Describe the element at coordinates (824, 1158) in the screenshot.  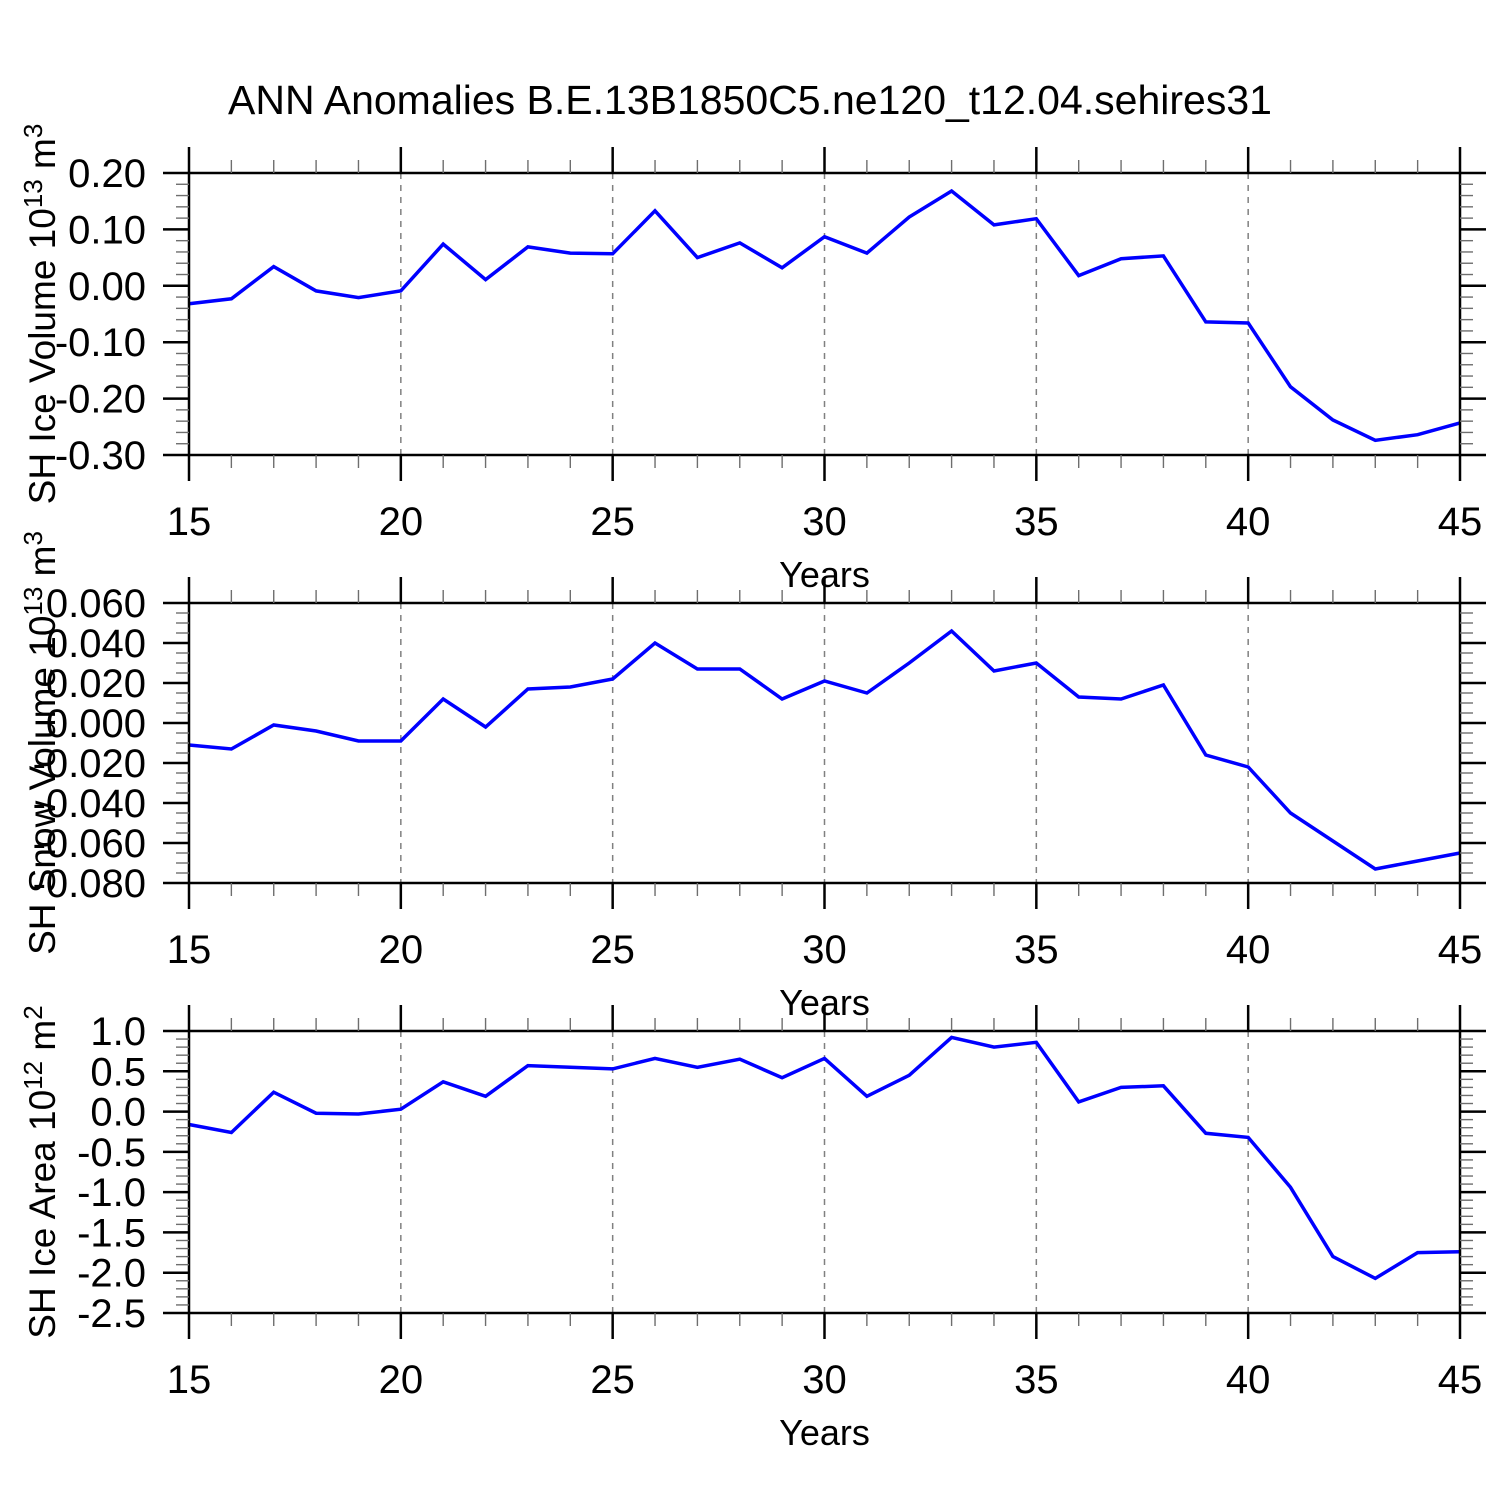
I see `data-line-sh-ice-area` at that location.